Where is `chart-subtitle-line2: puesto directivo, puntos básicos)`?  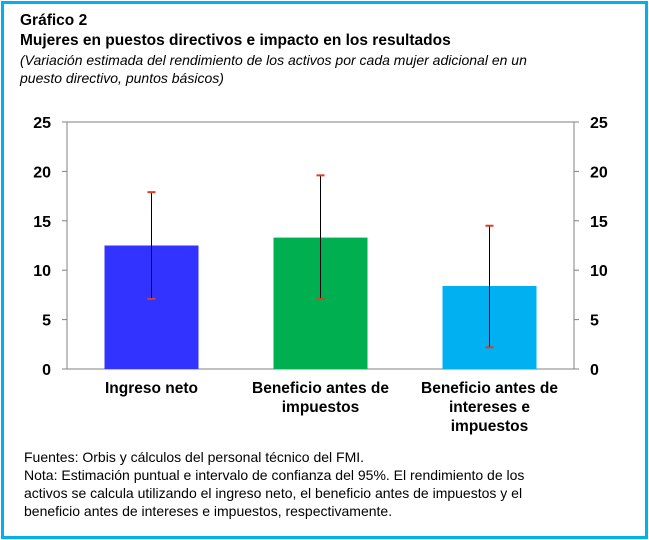 chart-subtitle-line2: puesto directivo, puntos básicos) is located at coordinates (122, 78).